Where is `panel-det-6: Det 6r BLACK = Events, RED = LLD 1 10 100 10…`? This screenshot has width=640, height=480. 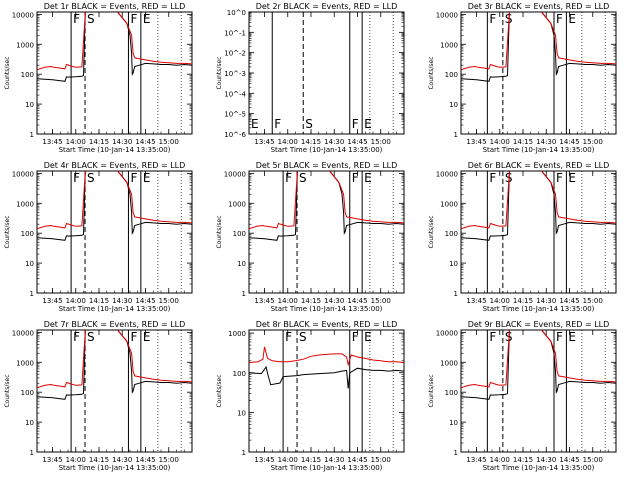 panel-det-6: Det 6r BLACK = Events, RED = LLD 1 10 100 10… is located at coordinates (522, 237).